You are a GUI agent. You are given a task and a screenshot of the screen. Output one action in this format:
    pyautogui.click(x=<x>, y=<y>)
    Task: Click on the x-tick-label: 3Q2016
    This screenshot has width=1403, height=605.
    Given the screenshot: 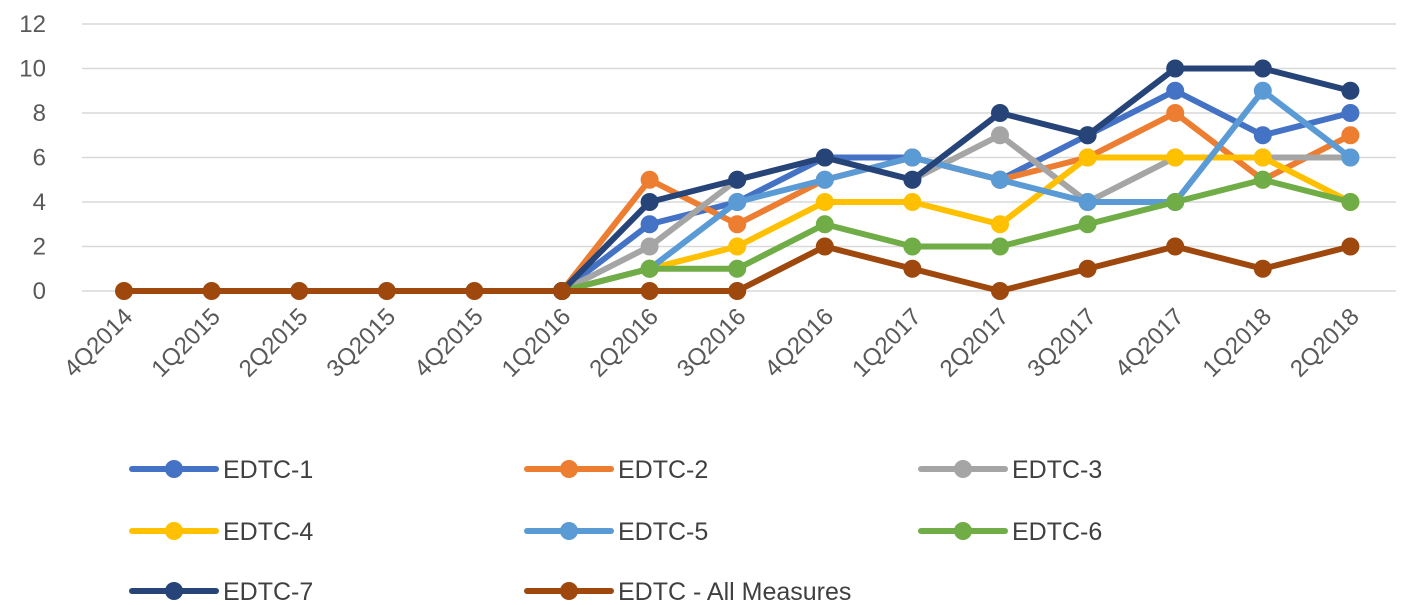 What is the action you would take?
    pyautogui.click(x=711, y=342)
    